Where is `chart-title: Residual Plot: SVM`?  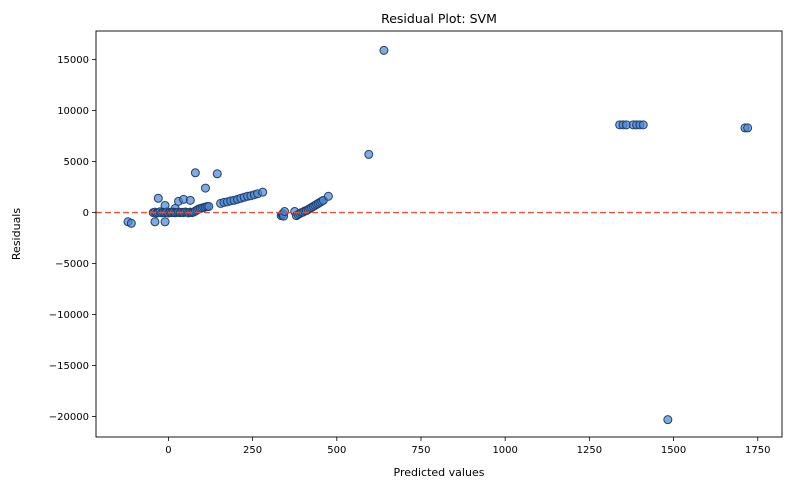
chart-title: Residual Plot: SVM is located at coordinates (439, 18).